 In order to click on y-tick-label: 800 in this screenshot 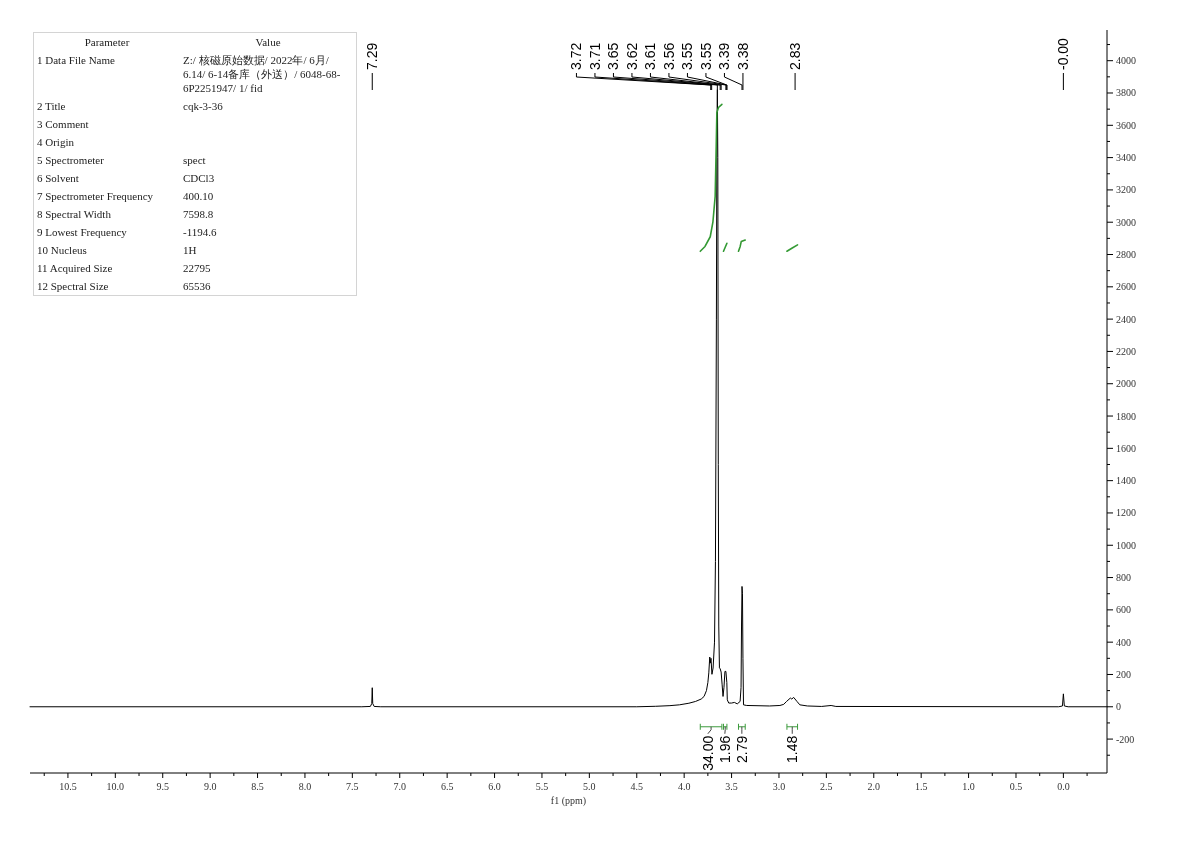, I will do `click(1123, 578)`.